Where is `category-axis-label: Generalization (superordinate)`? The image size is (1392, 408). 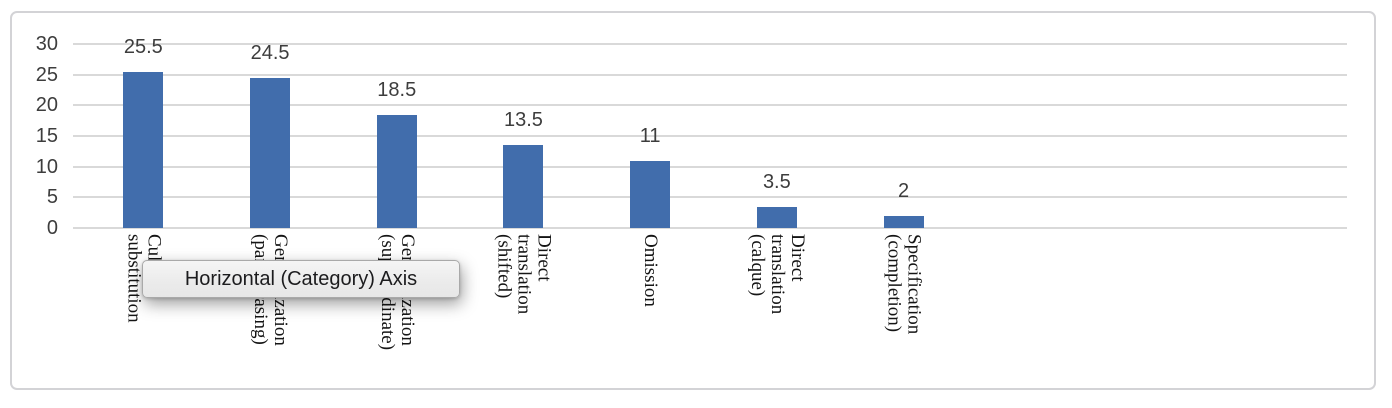 category-axis-label: Generalization (superordinate) is located at coordinates (397, 313).